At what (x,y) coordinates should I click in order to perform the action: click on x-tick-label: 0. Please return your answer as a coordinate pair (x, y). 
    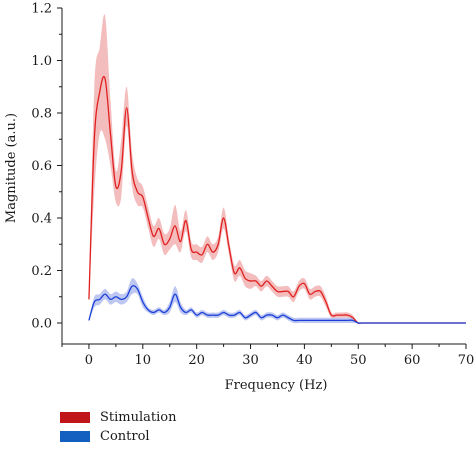
    Looking at the image, I should click on (89, 360).